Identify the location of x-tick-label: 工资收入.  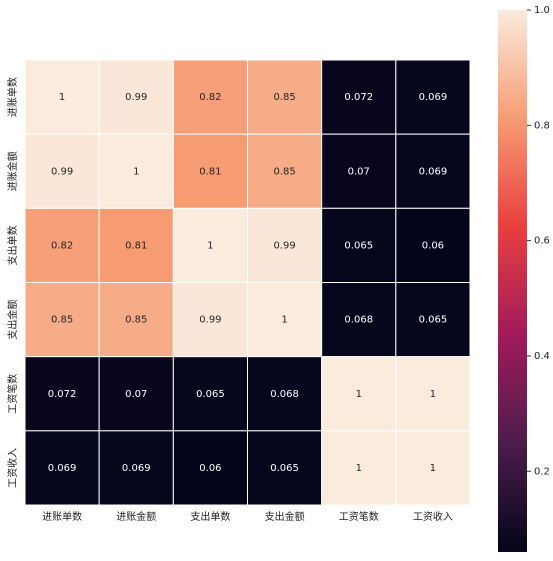
(433, 516).